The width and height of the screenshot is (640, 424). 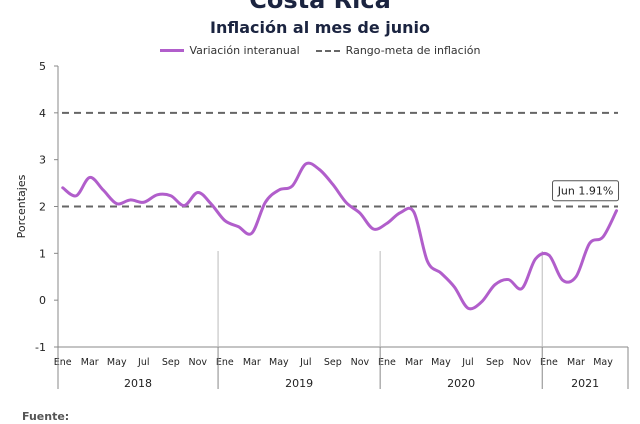 I want to click on y-tick-label: -1, so click(x=40, y=347).